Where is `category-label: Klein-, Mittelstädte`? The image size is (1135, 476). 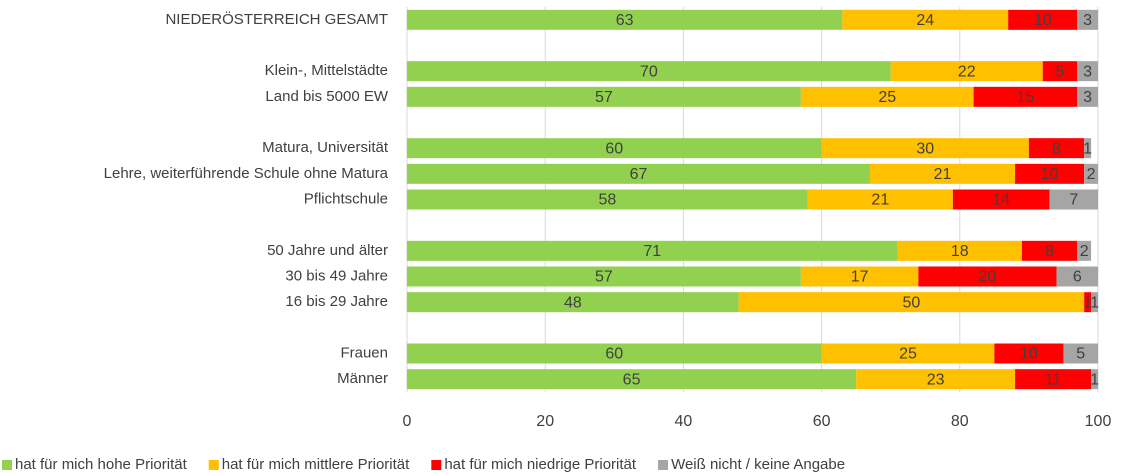
category-label: Klein-, Mittelstädte is located at coordinates (326, 70).